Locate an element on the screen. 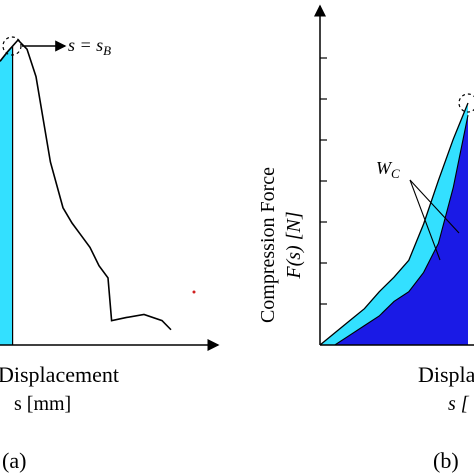 This screenshot has height=474, width=474. y-axis-label-b-line1: Compression Force is located at coordinates (268, 245).